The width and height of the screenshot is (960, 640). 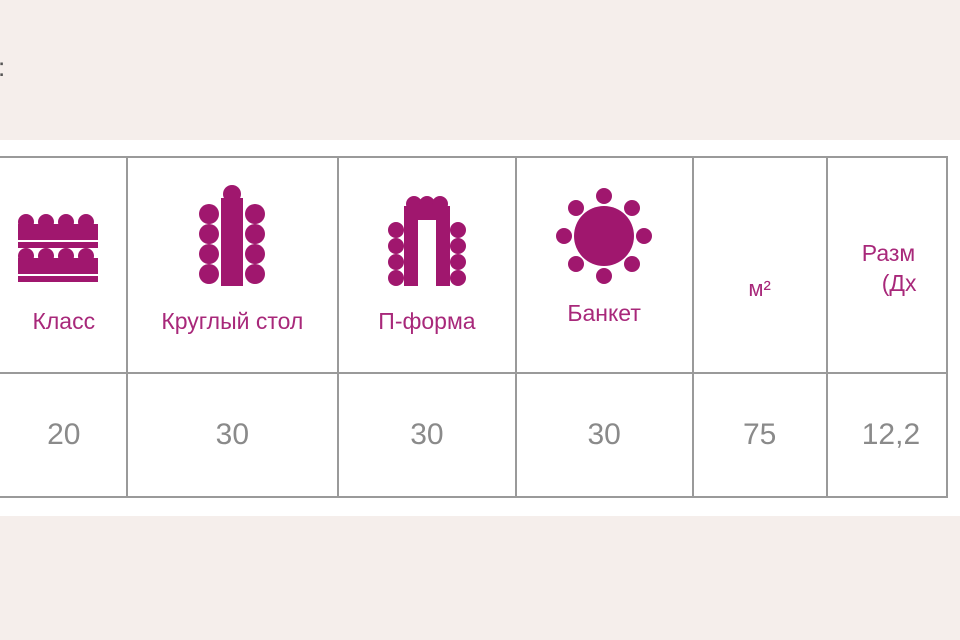 What do you see at coordinates (887, 435) in the screenshot?
I see `cell-size: 12,2` at bounding box center [887, 435].